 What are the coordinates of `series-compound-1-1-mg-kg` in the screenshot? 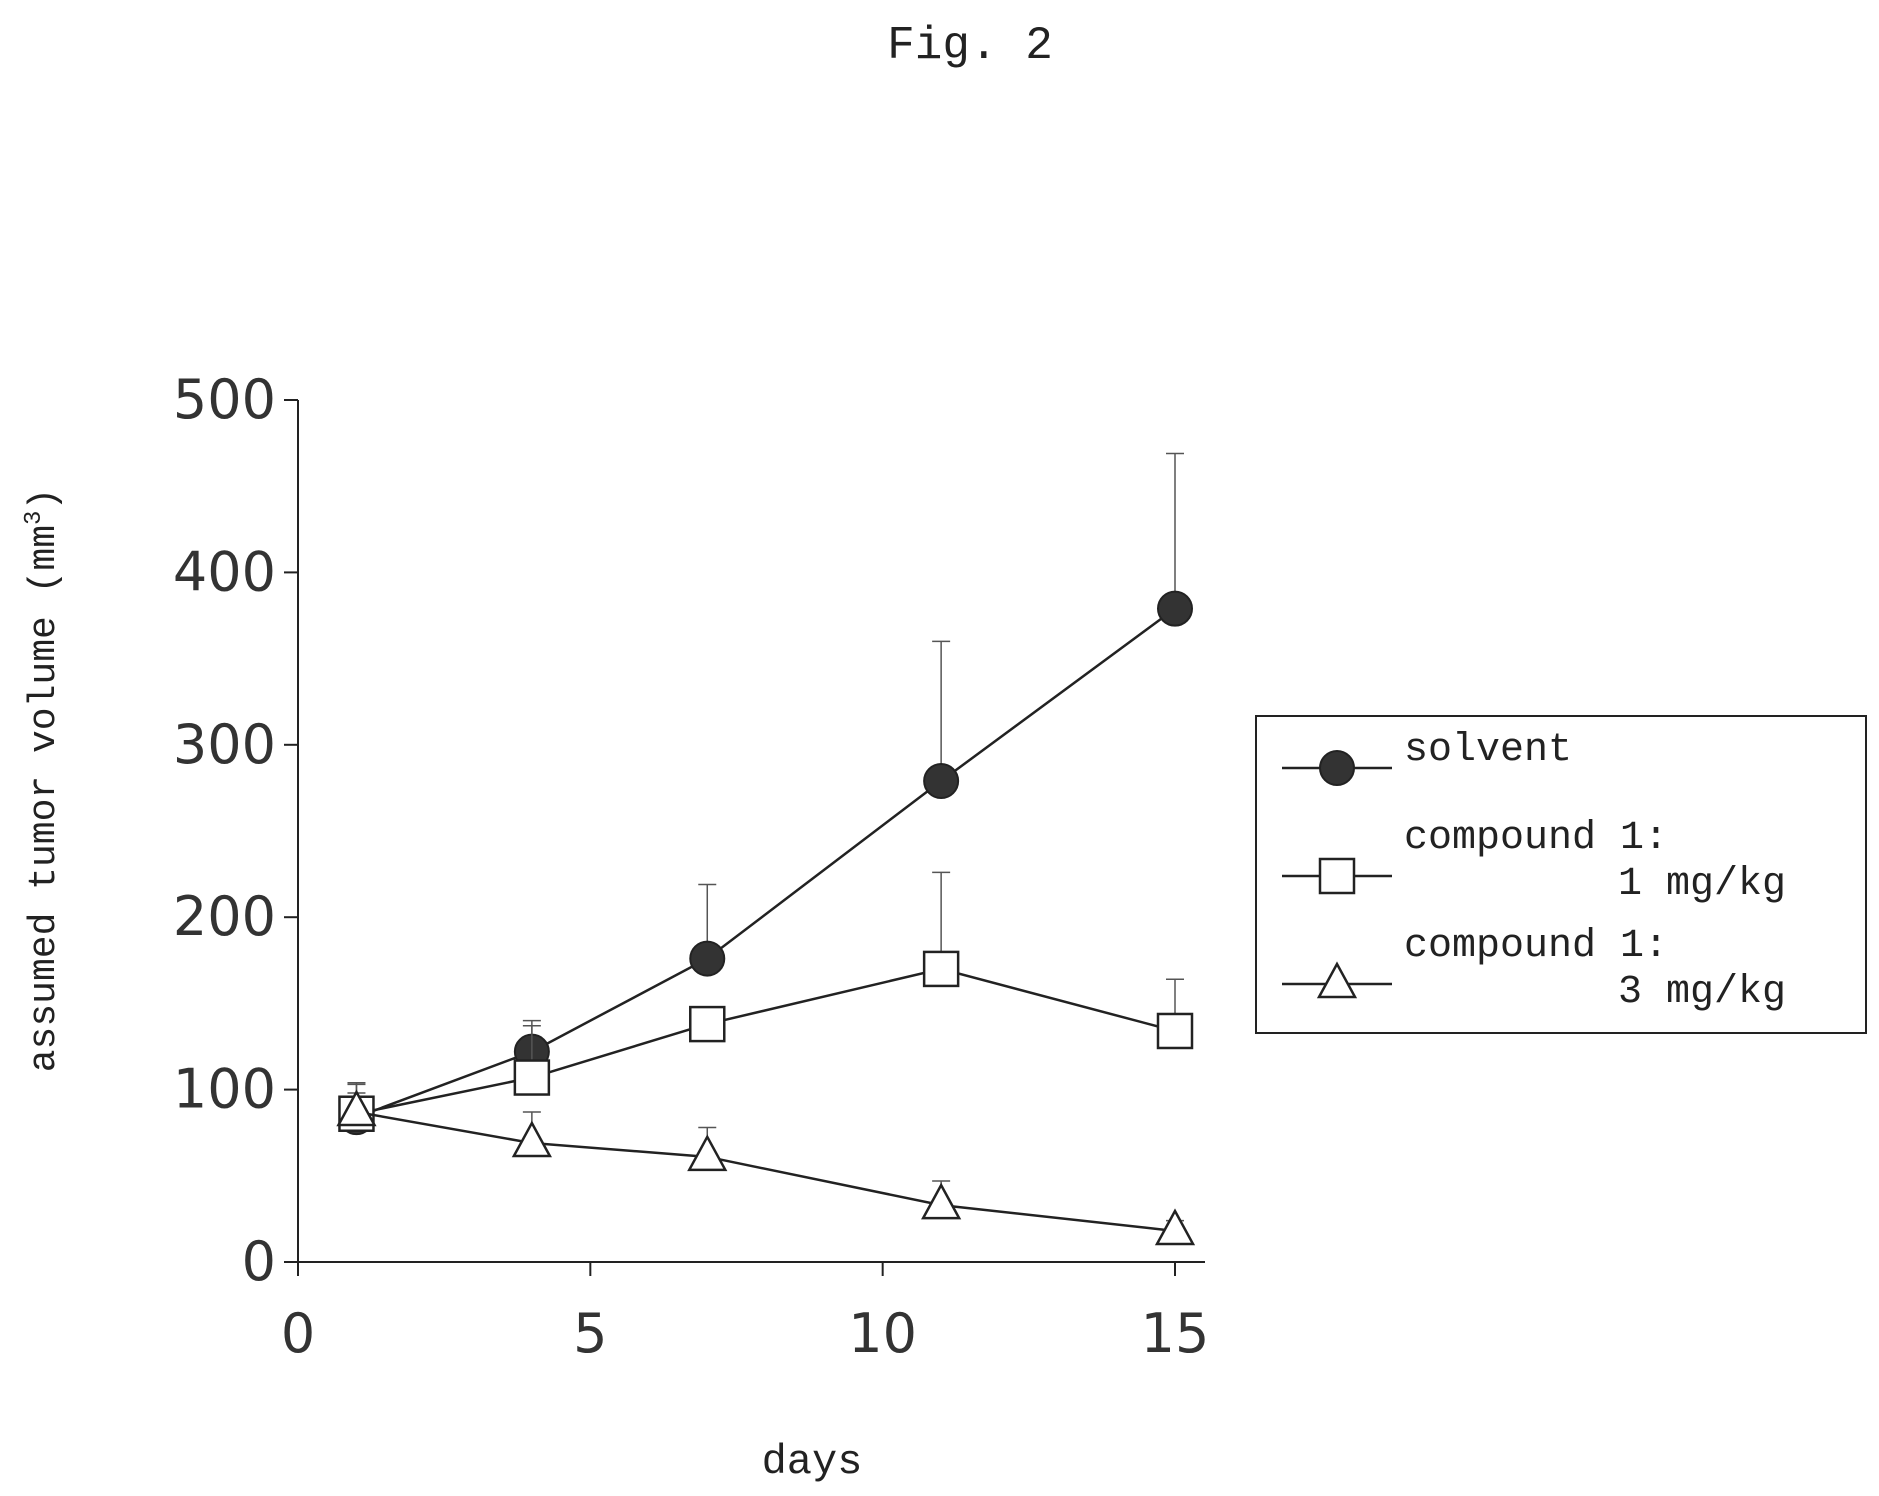 It's located at (766, 1001).